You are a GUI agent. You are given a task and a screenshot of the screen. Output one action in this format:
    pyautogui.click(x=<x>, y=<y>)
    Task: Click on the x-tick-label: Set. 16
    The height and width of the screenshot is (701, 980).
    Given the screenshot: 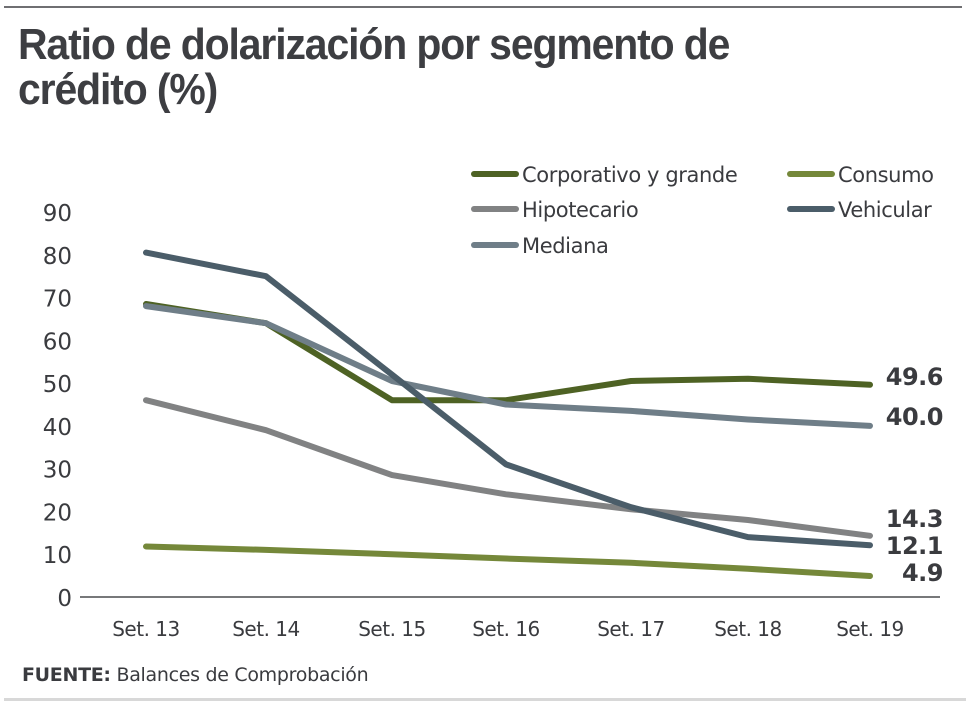 What is the action you would take?
    pyautogui.click(x=506, y=629)
    